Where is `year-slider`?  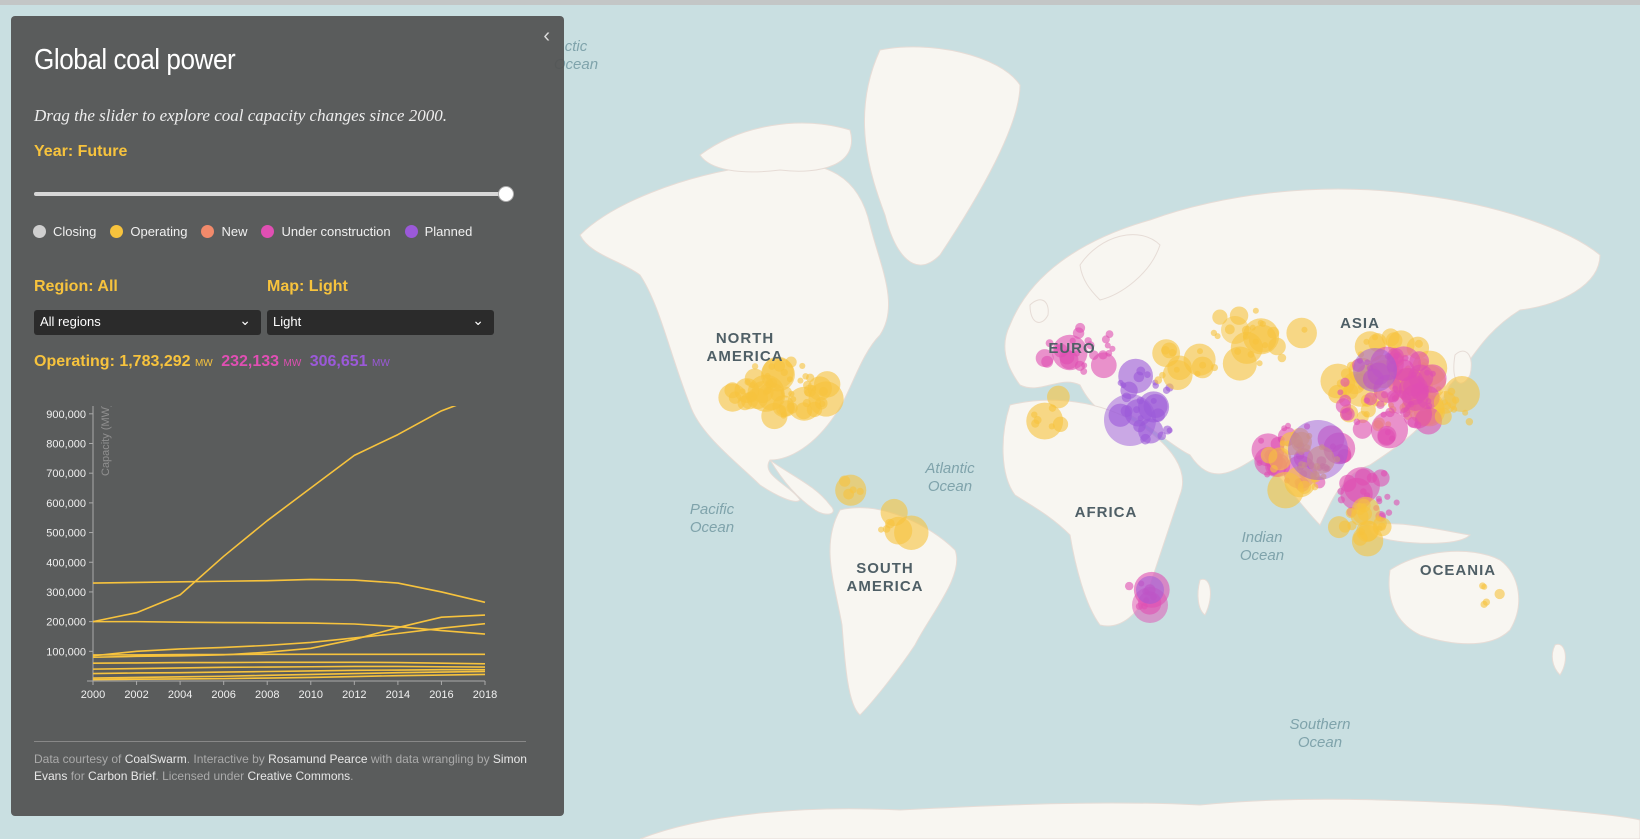
year-slider is located at coordinates (274, 195).